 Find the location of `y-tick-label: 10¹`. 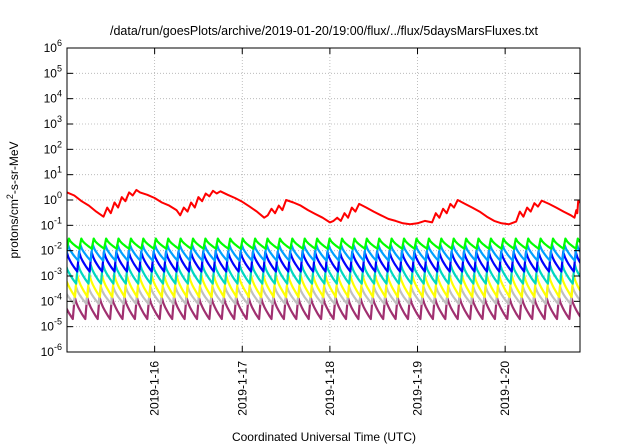

y-tick-label: 10¹ is located at coordinates (53, 173).